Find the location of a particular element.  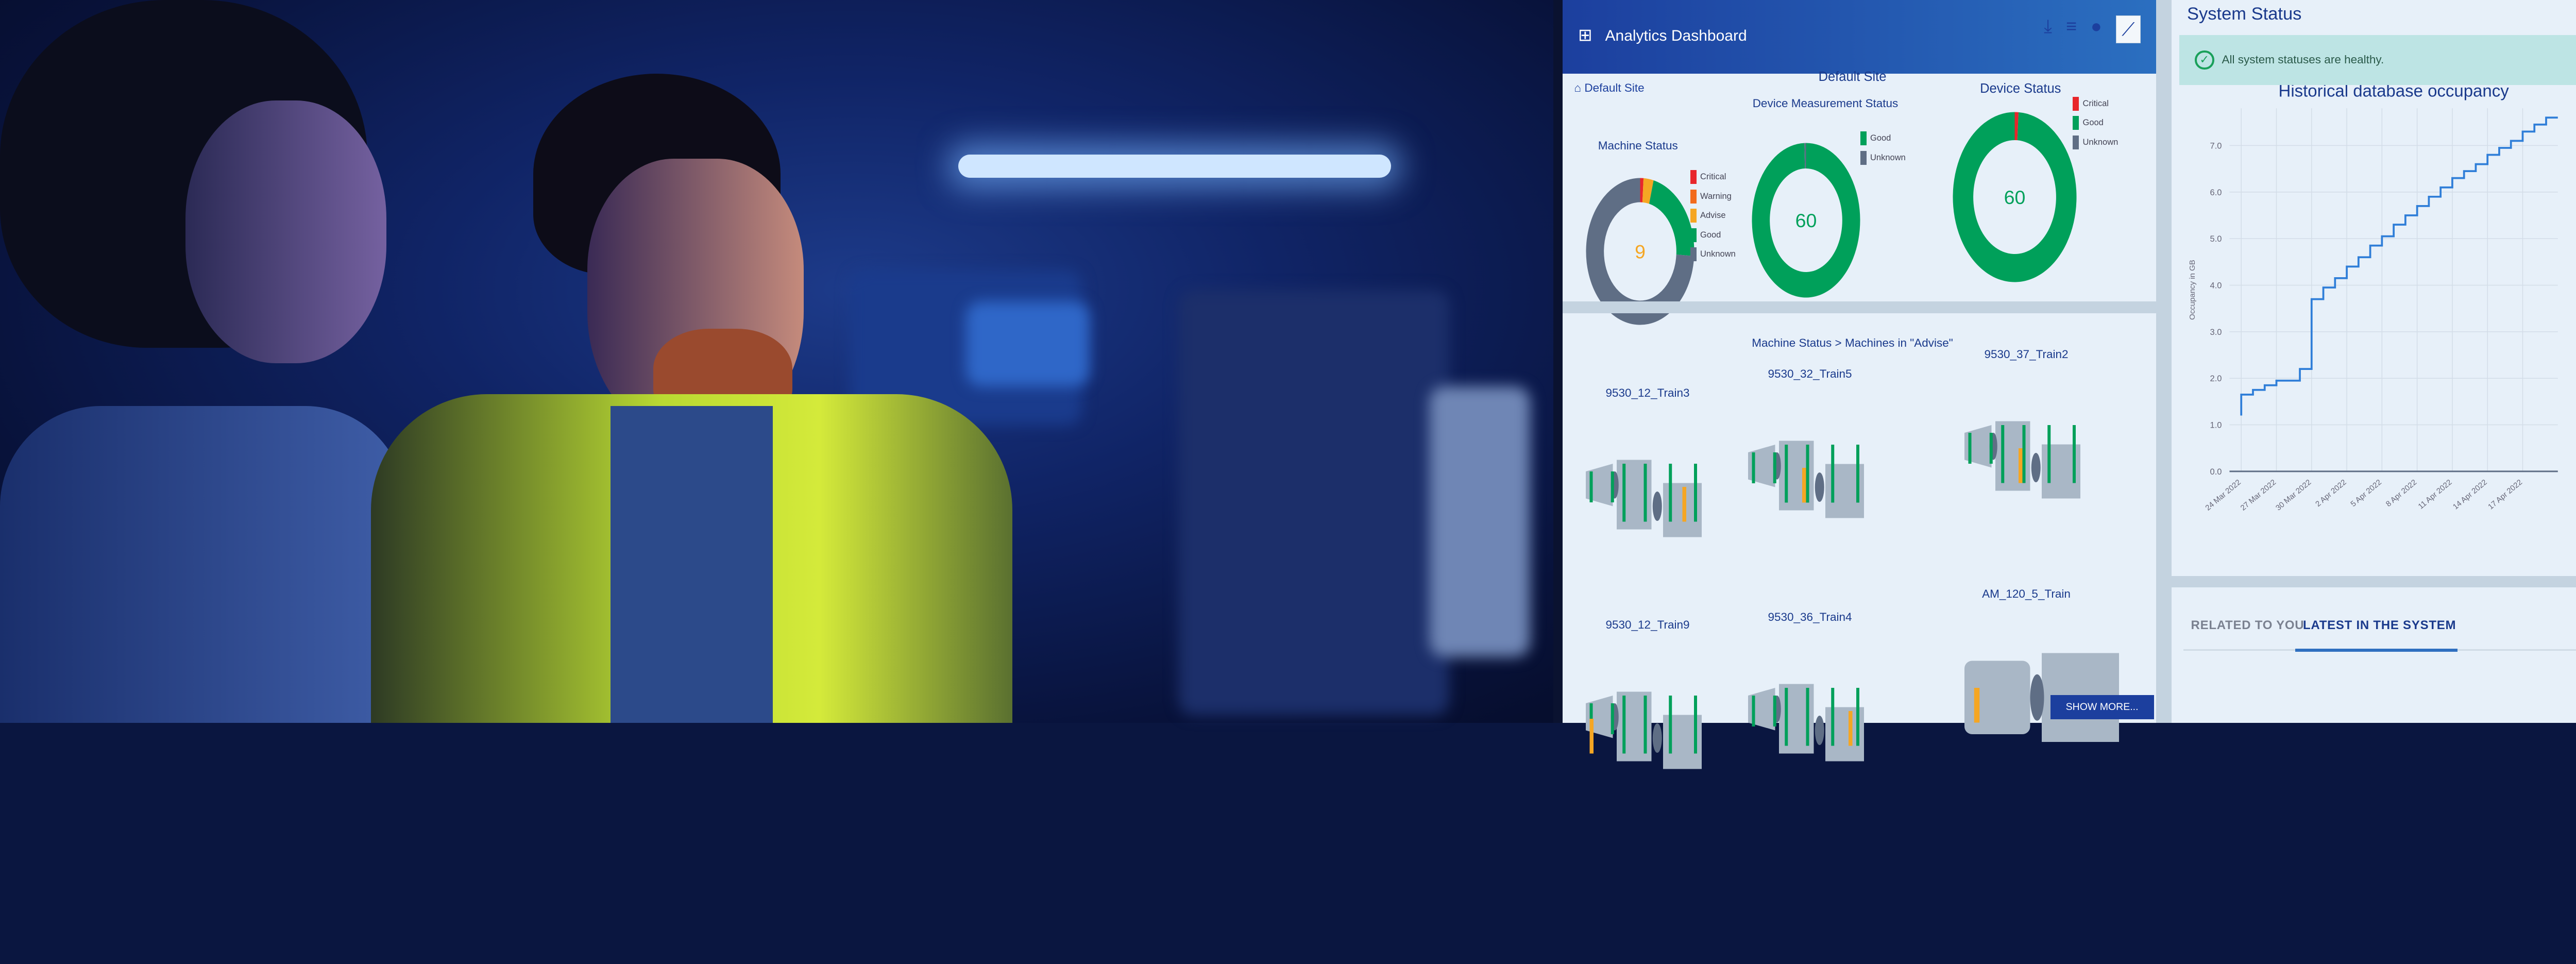

device-measurement-status-donut: 60 is located at coordinates (1806, 220).